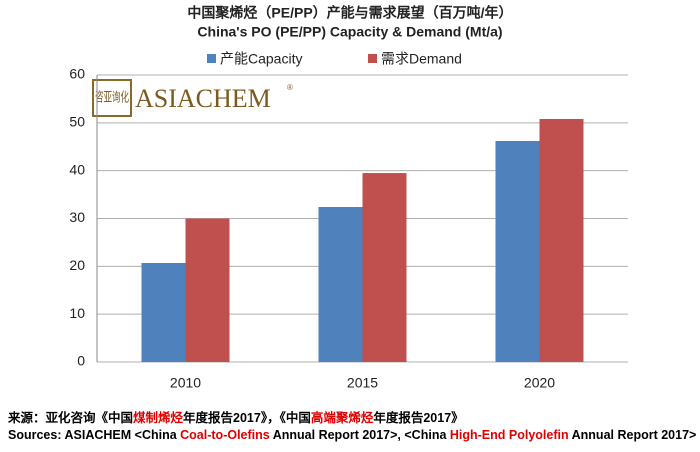 The height and width of the screenshot is (452, 700). What do you see at coordinates (247, 418) in the screenshot?
I see `source-segment: 年度报告2017》，《中国` at bounding box center [247, 418].